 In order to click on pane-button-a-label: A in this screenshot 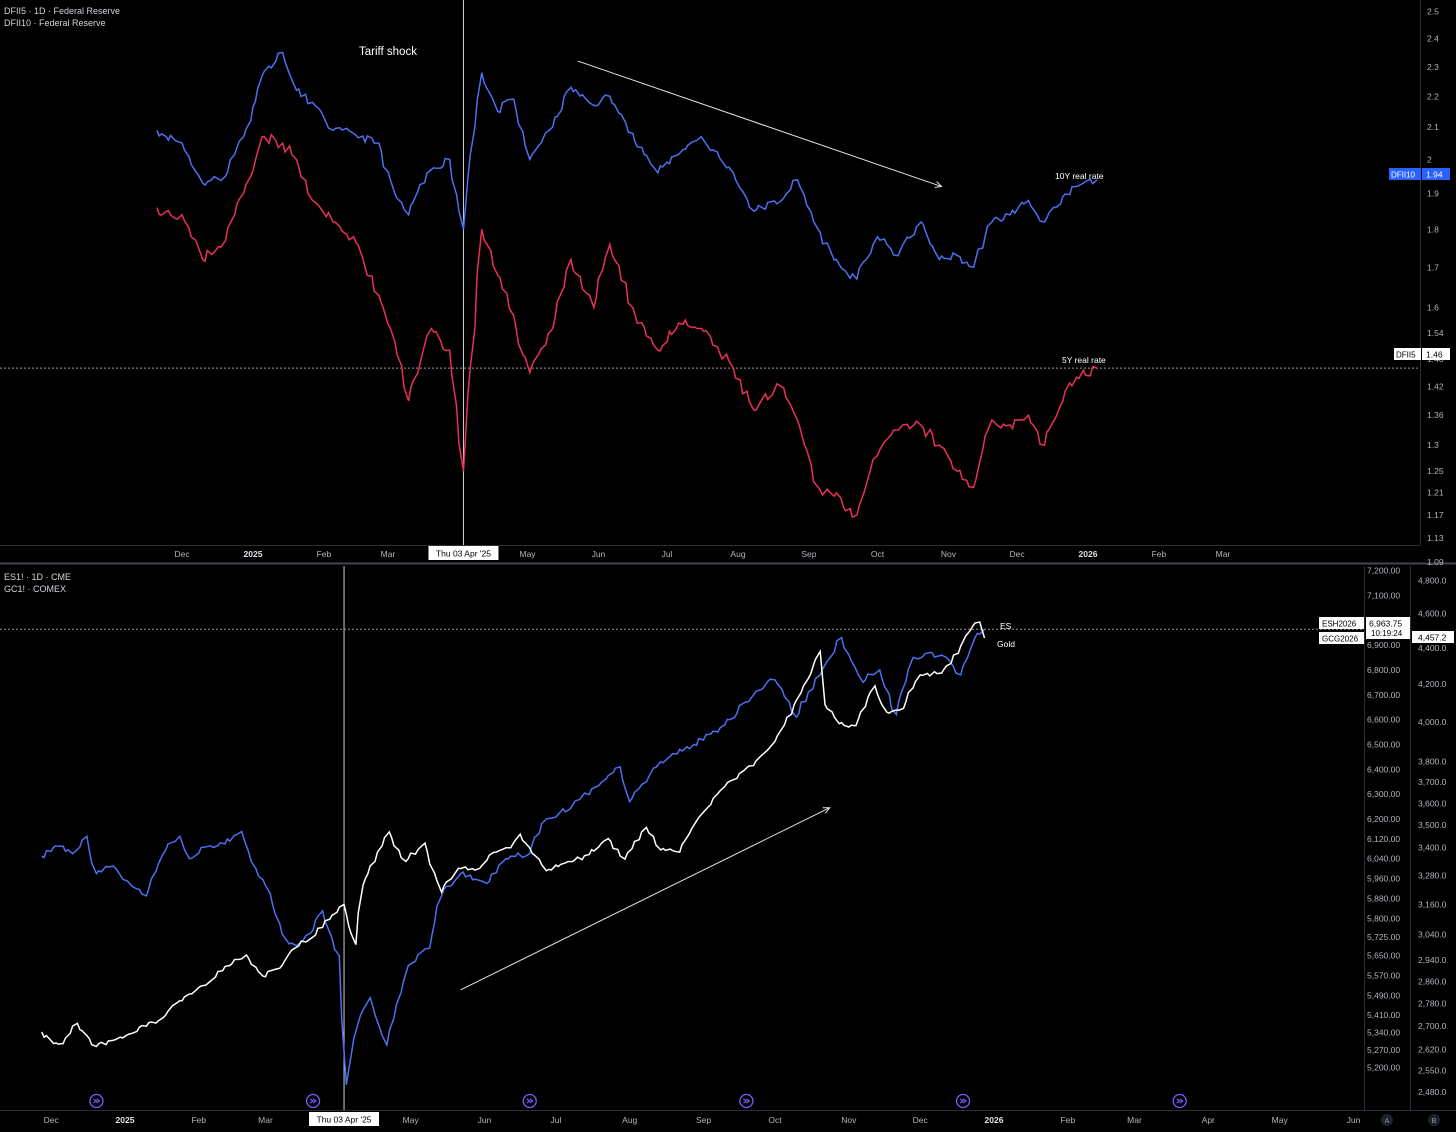, I will do `click(1387, 1121)`.